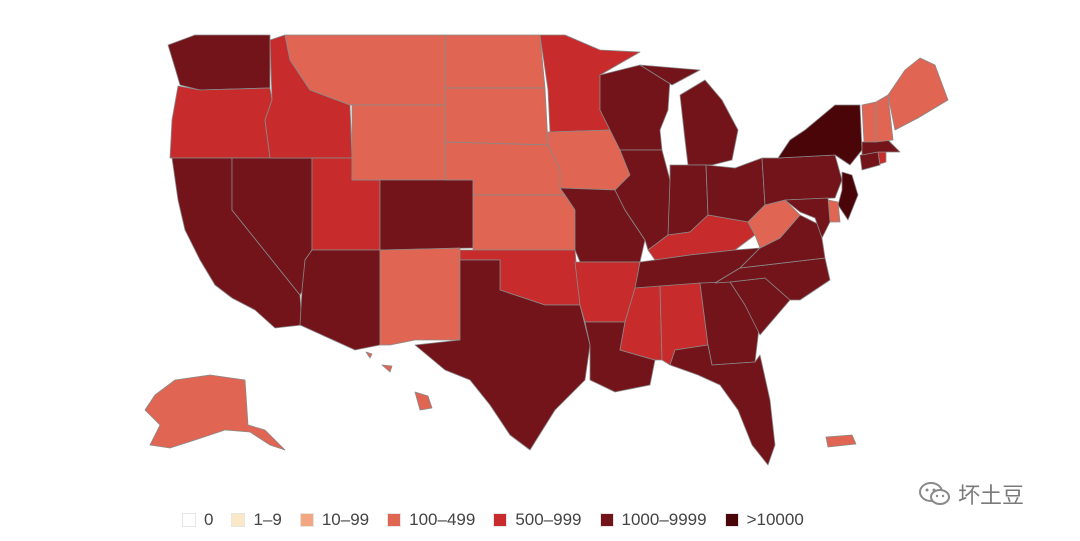 The width and height of the screenshot is (1080, 541). What do you see at coordinates (209, 519) in the screenshot?
I see `legend-label: 0` at bounding box center [209, 519].